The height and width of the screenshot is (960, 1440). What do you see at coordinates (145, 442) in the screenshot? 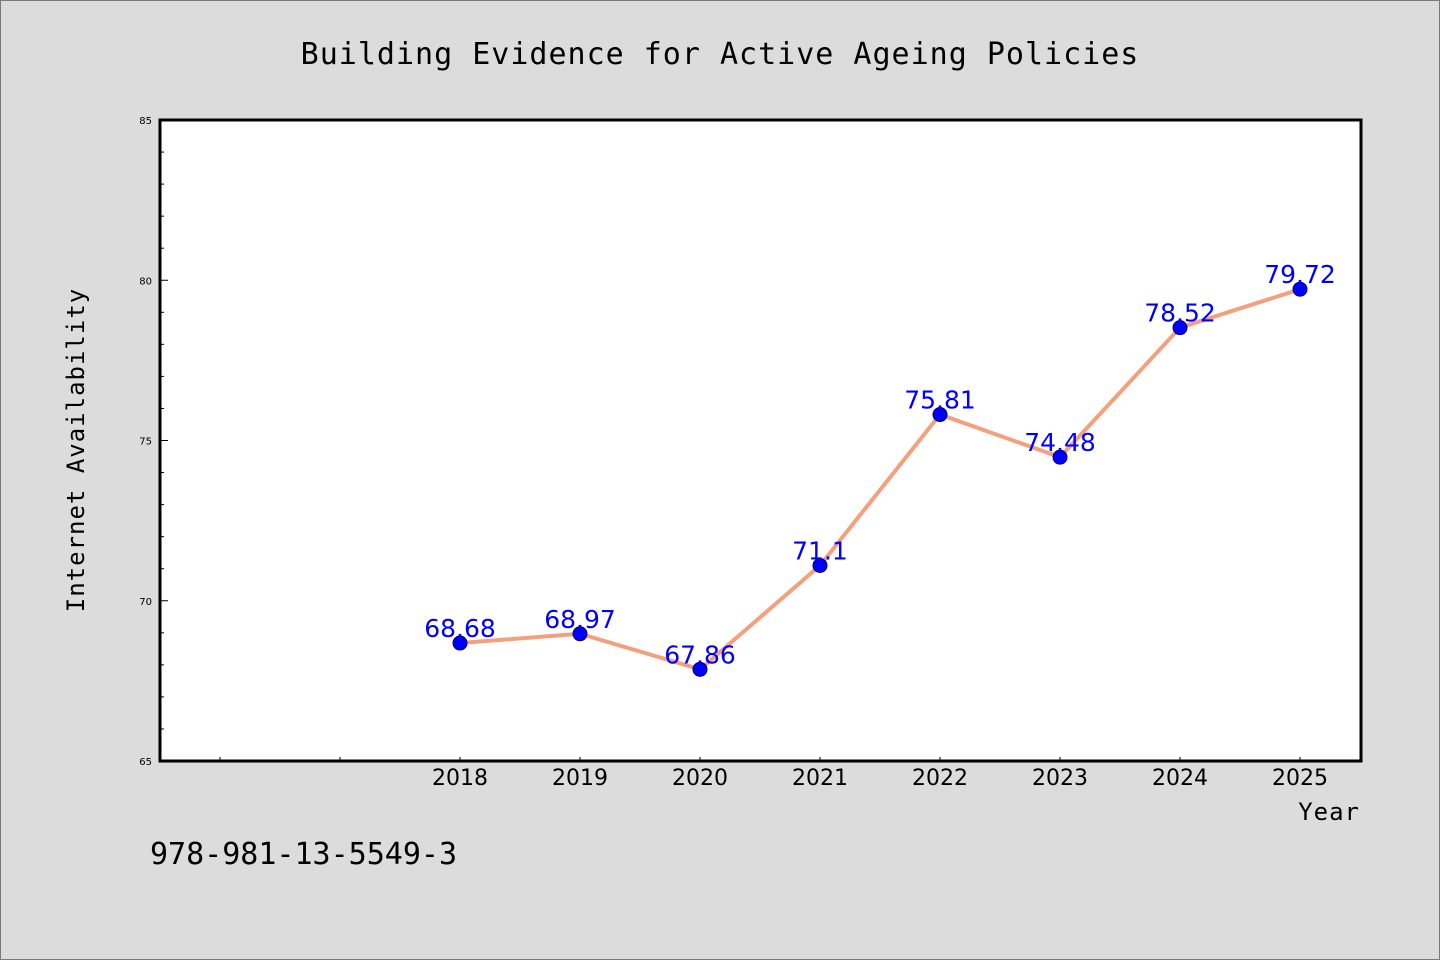
I see `y-tick-label: 75` at bounding box center [145, 442].